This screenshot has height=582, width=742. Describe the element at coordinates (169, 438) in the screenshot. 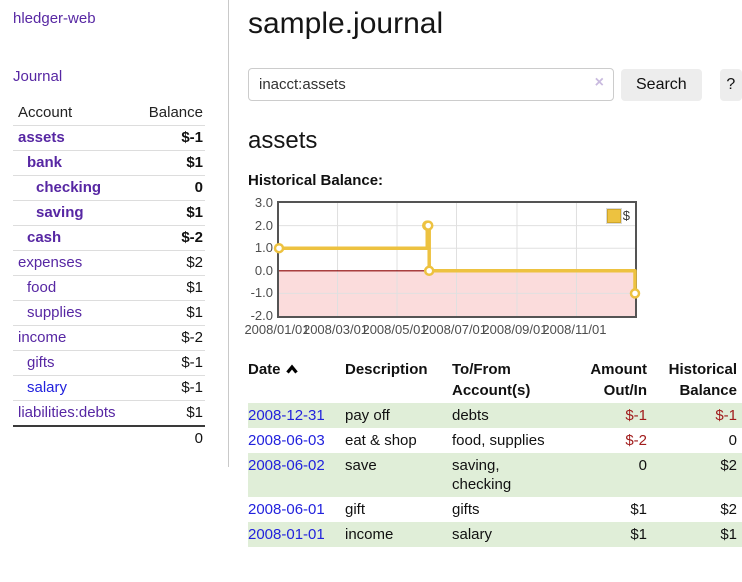

I see `accounts-total-value: 0` at that location.